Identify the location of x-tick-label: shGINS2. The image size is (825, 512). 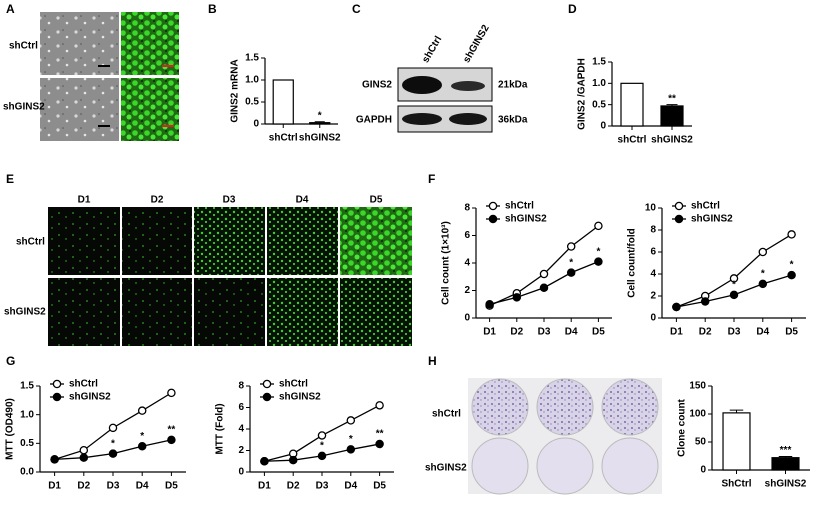
(320, 138).